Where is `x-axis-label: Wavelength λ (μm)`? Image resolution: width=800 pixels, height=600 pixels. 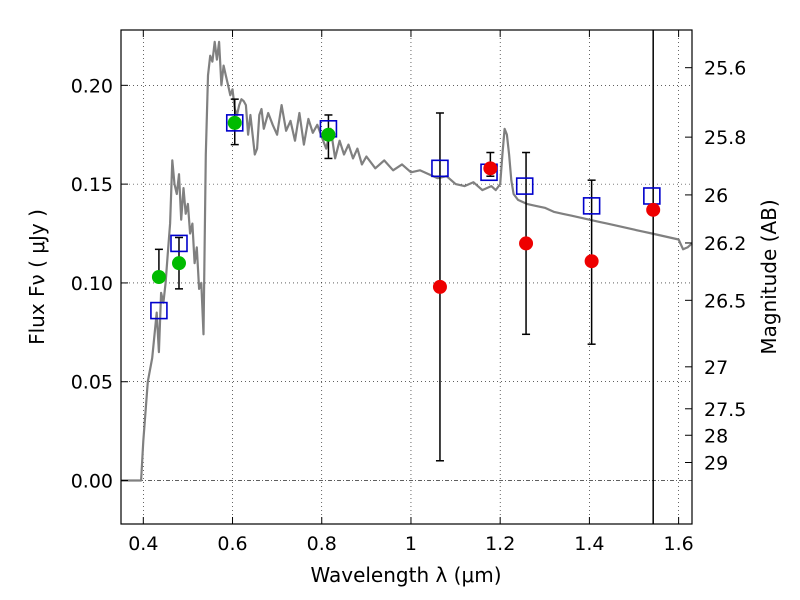 x-axis-label: Wavelength λ (μm) is located at coordinates (405, 575).